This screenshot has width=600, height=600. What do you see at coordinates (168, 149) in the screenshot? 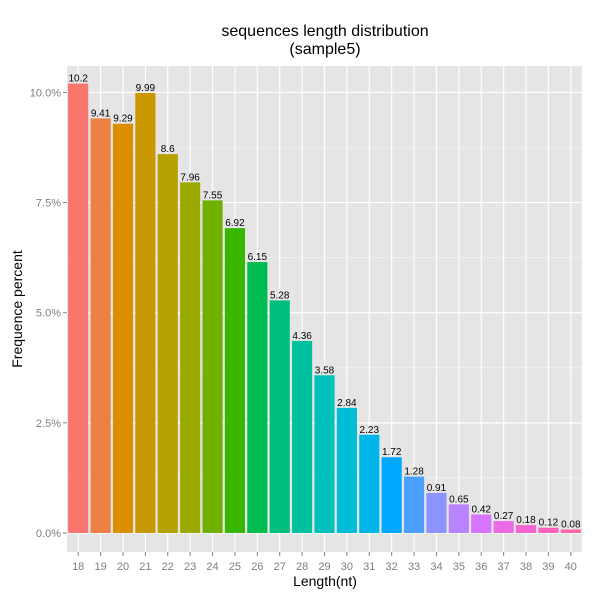
I see `data-label-22: 8.6` at bounding box center [168, 149].